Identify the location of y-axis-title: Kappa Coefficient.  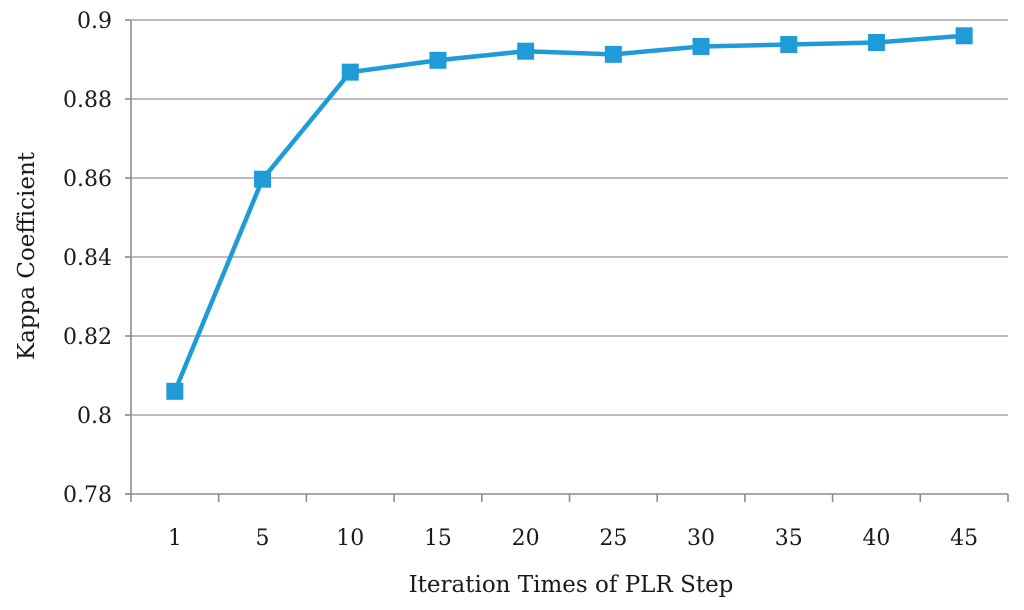
(27, 255).